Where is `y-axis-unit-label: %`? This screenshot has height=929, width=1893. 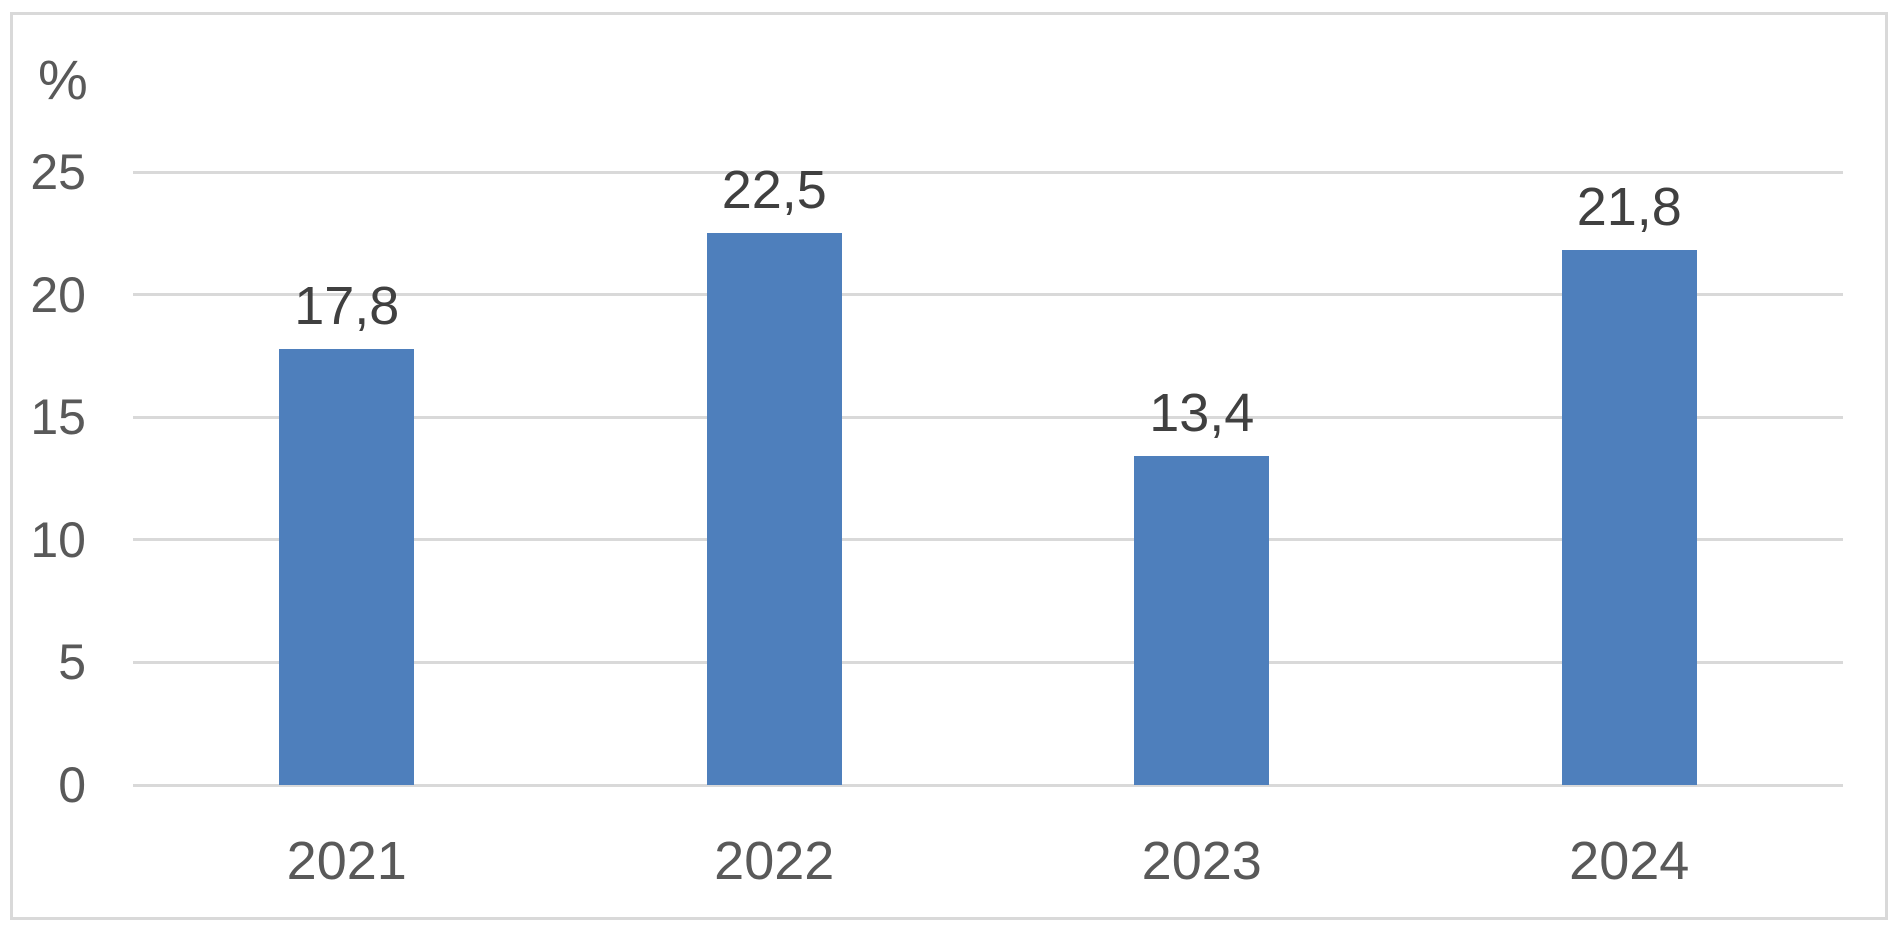
y-axis-unit-label: % is located at coordinates (63, 79).